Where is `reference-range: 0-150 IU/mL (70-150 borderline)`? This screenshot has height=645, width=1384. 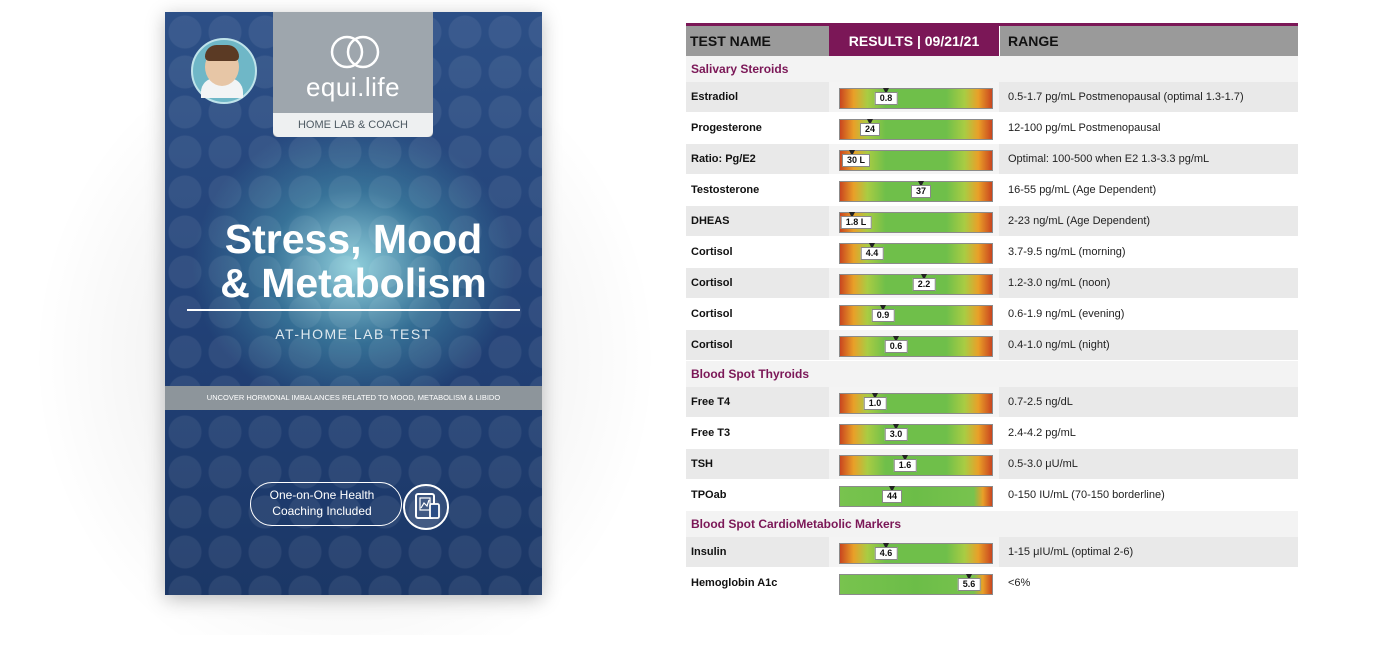
reference-range: 0-150 IU/mL (70-150 borderline) is located at coordinates (1086, 495).